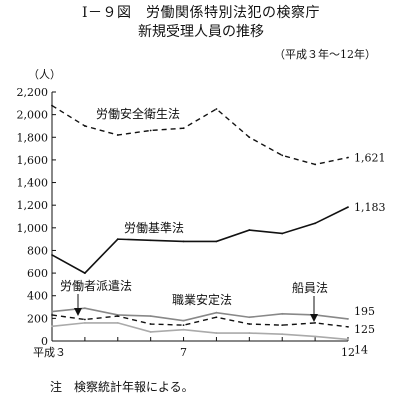 The image size is (402, 402). I want to click on chart-subtitle: （平成３年～12年）, so click(325, 54).